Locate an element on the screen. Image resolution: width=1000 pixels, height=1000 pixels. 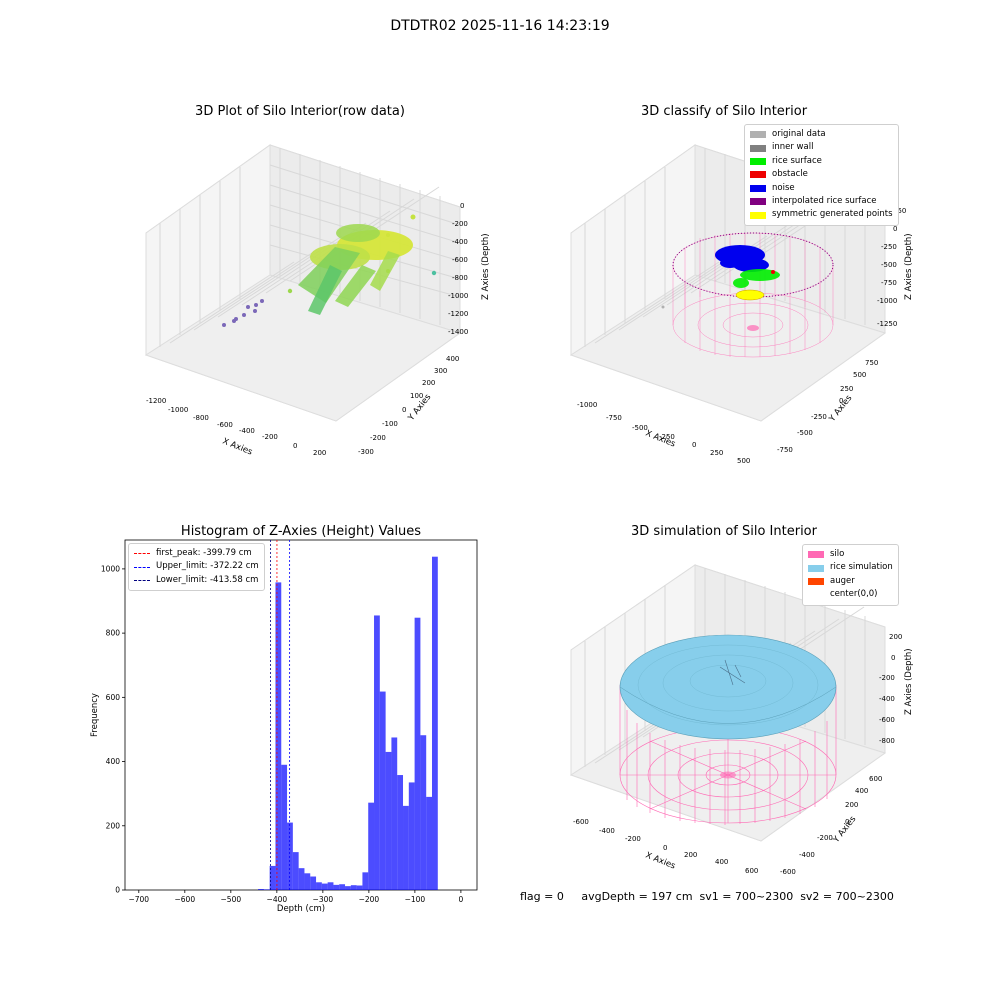
raw-zlabel: Z Axies (Depth) is located at coordinates (485, 266).